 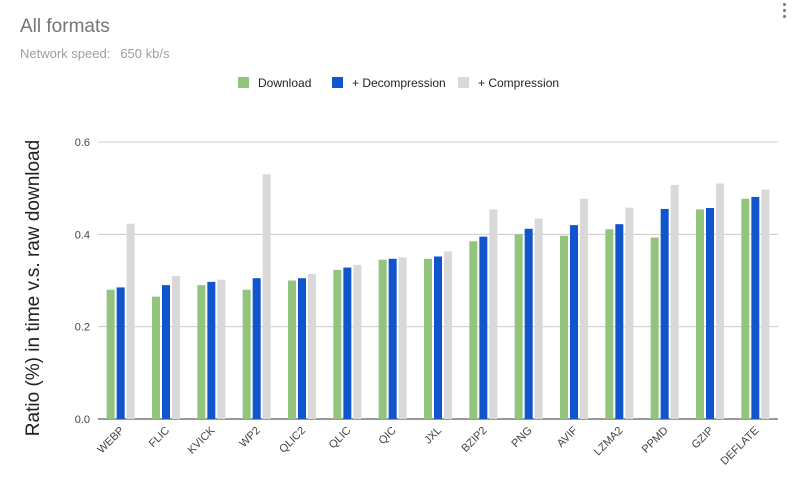 What do you see at coordinates (740, 446) in the screenshot?
I see `x-tick-label: DEFLATE` at bounding box center [740, 446].